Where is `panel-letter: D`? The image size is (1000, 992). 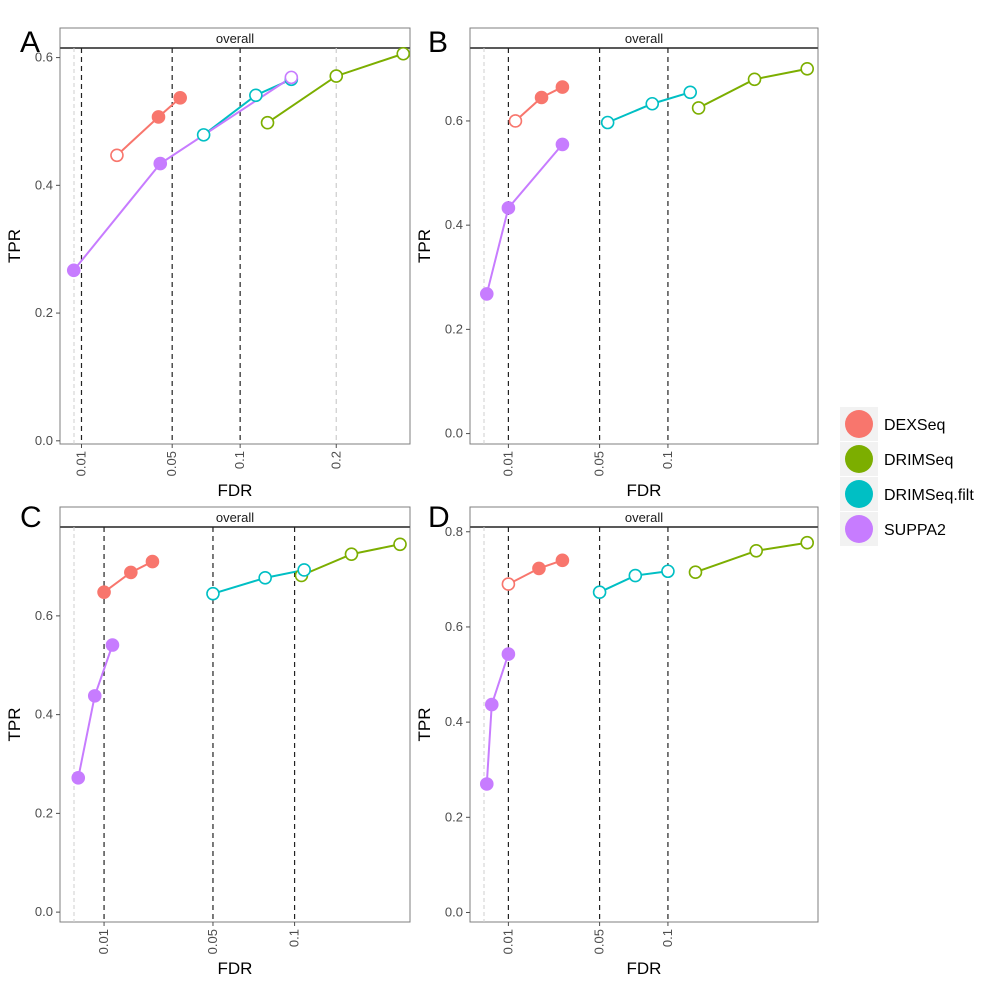
panel-letter: D is located at coordinates (439, 517).